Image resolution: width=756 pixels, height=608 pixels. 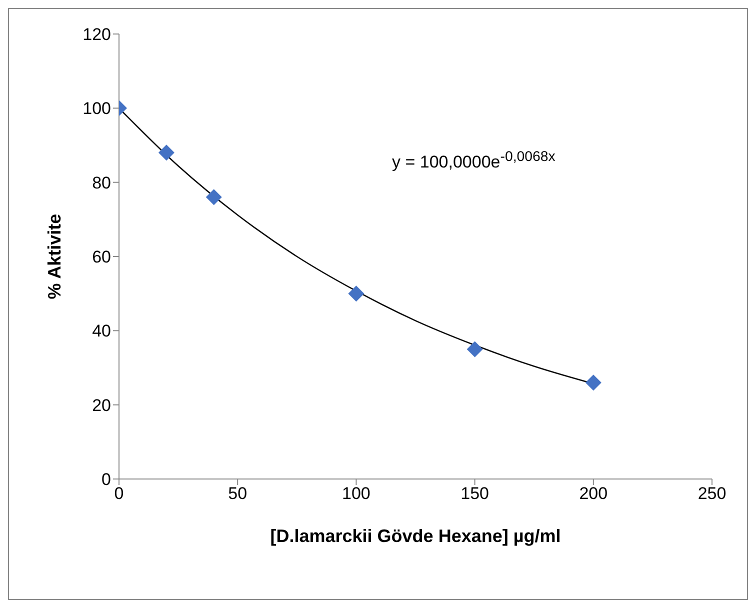 I want to click on x-tick-label: 150, so click(x=474, y=494).